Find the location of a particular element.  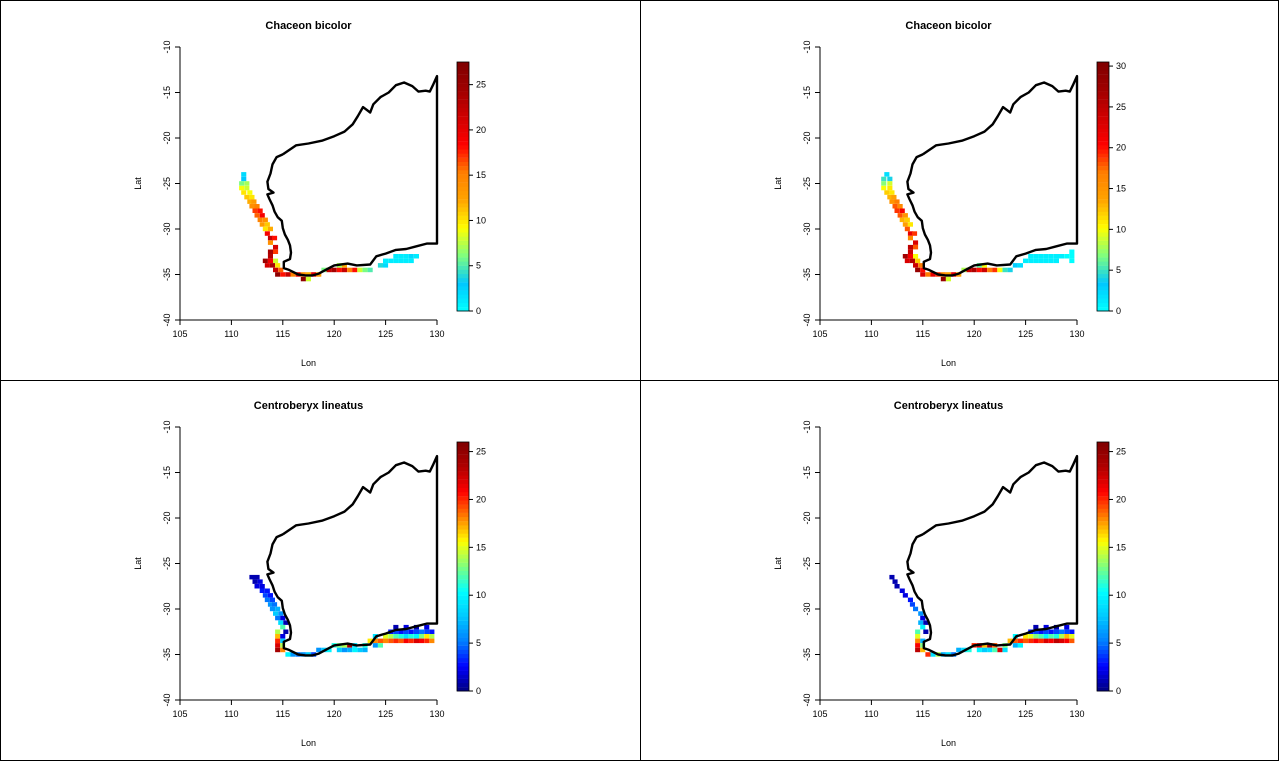

colorbar-tick-label: 0 is located at coordinates (1118, 311).